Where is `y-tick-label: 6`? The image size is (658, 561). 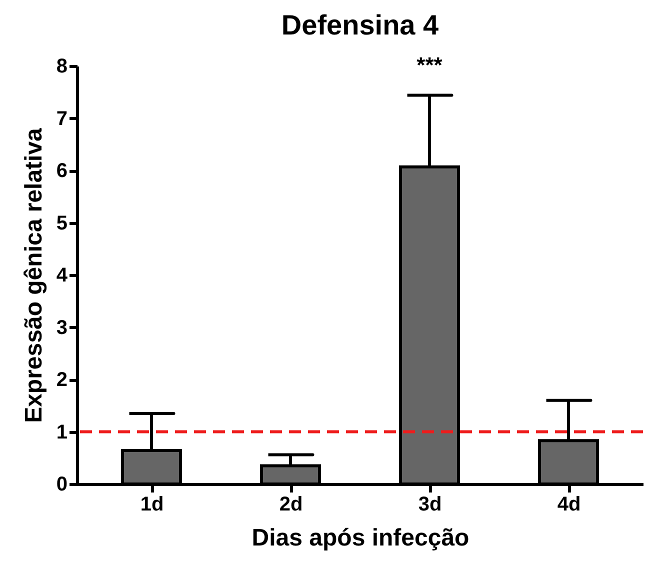 y-tick-label: 6 is located at coordinates (62, 171).